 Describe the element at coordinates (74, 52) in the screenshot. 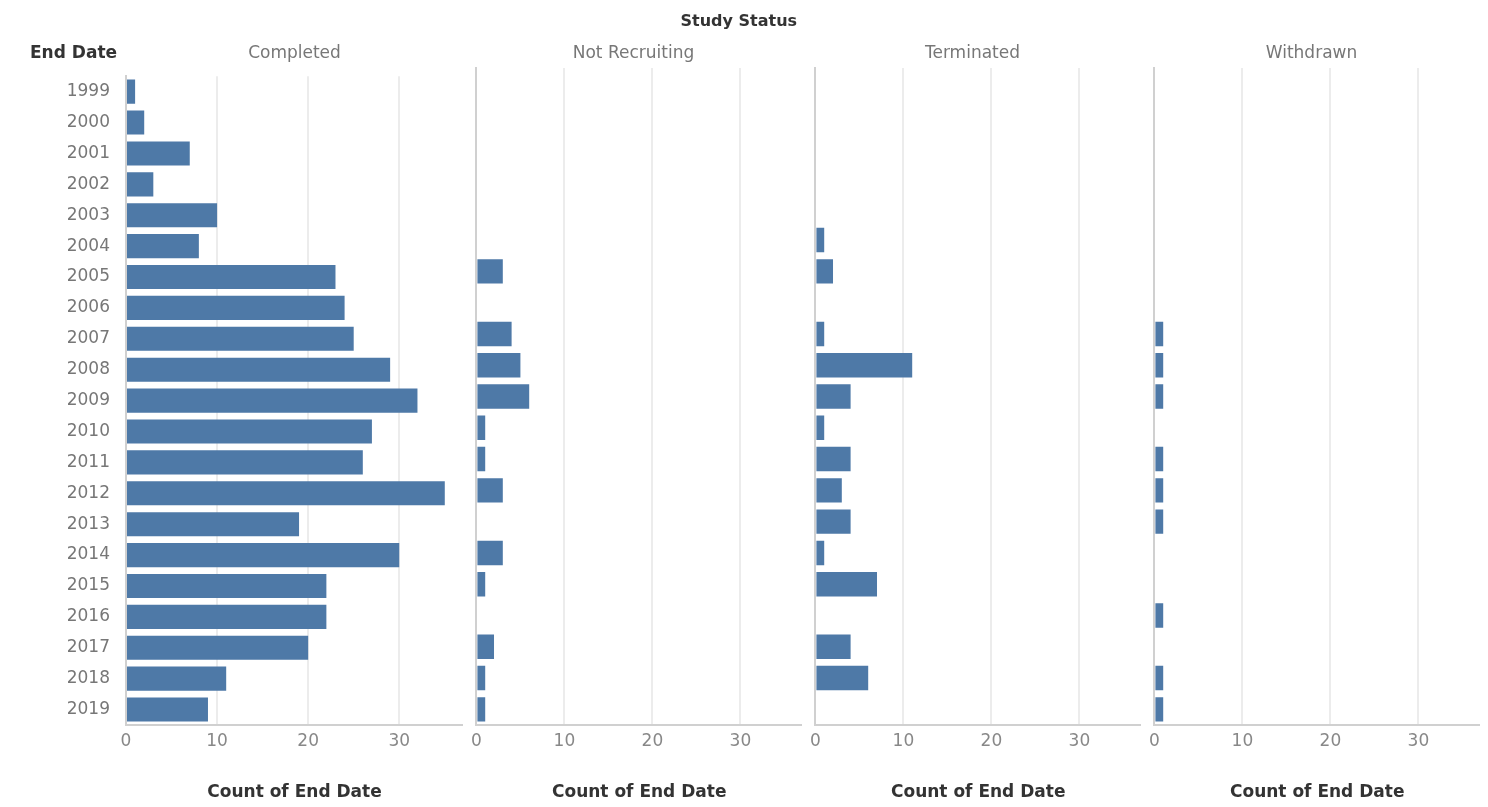

I see `y-axis-title: End Date` at that location.